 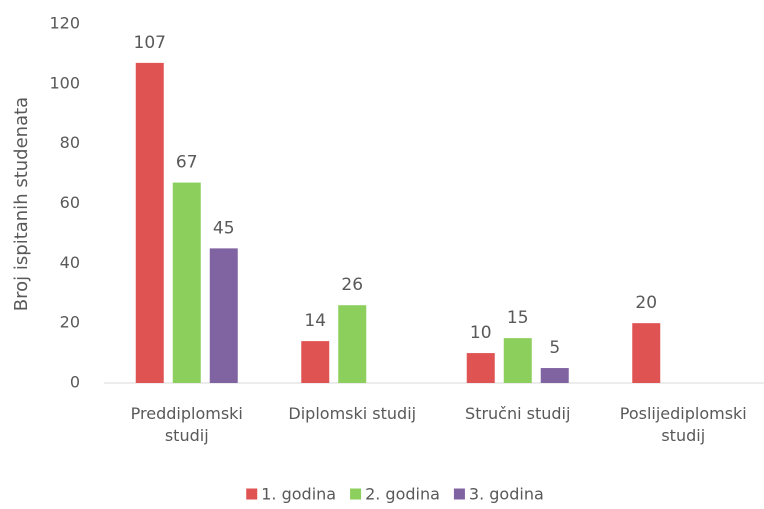 I want to click on data-label: 15, so click(x=518, y=318).